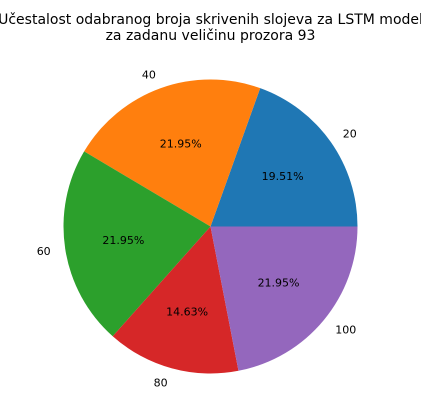 This screenshot has width=421, height=420. Describe the element at coordinates (350, 133) in the screenshot. I see `slice-category-label: 20` at that location.